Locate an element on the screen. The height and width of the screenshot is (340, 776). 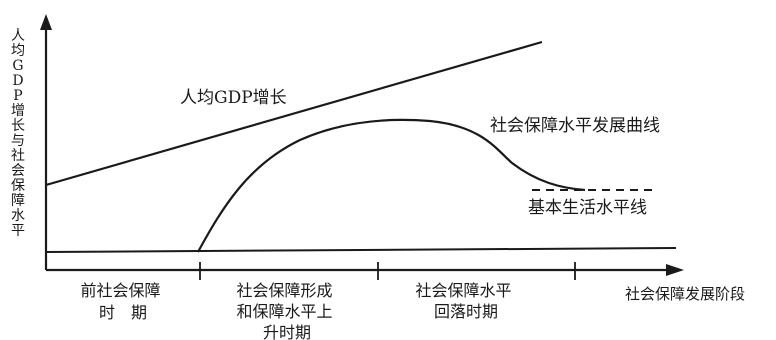
y-axis-title-char: 社 is located at coordinates (18, 156).